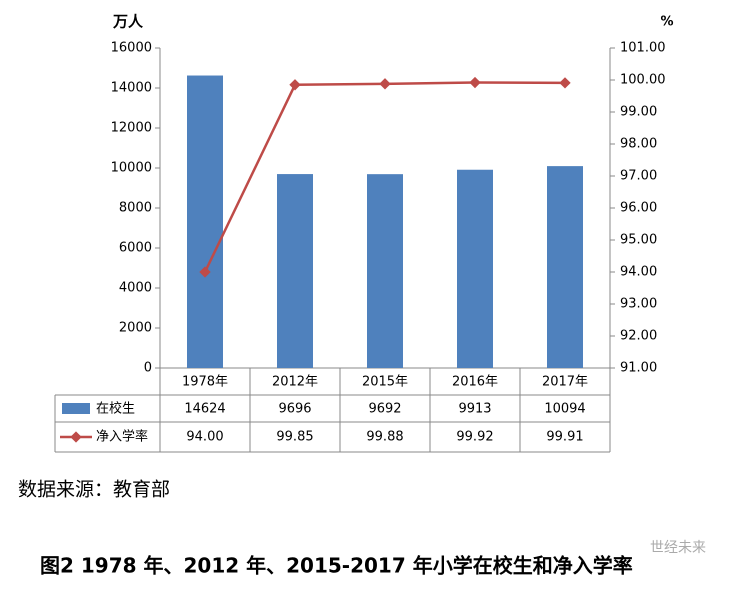  Describe the element at coordinates (643, 48) in the screenshot. I see `y2-tick-label: 101.00` at that location.